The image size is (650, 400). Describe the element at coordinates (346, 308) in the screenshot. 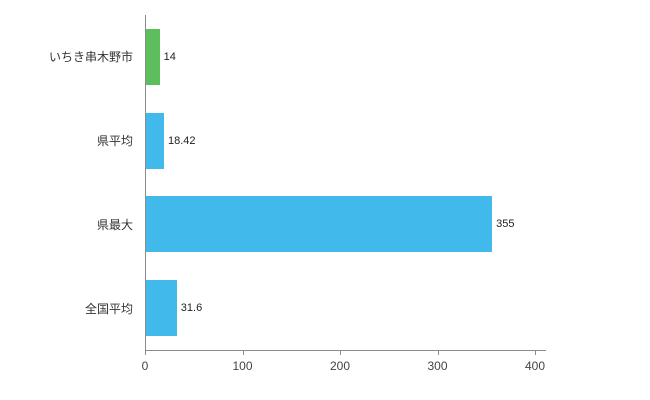

I see `bar-row: 31.6` at that location.